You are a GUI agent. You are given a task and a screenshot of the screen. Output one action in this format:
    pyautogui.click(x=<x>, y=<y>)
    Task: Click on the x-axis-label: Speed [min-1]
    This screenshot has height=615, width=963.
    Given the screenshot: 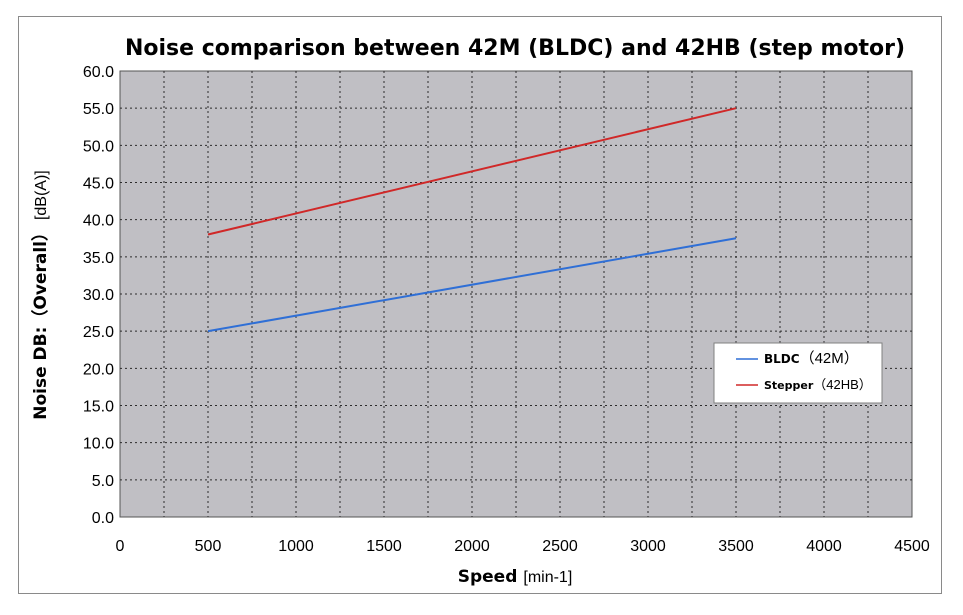 What is the action you would take?
    pyautogui.click(x=515, y=577)
    